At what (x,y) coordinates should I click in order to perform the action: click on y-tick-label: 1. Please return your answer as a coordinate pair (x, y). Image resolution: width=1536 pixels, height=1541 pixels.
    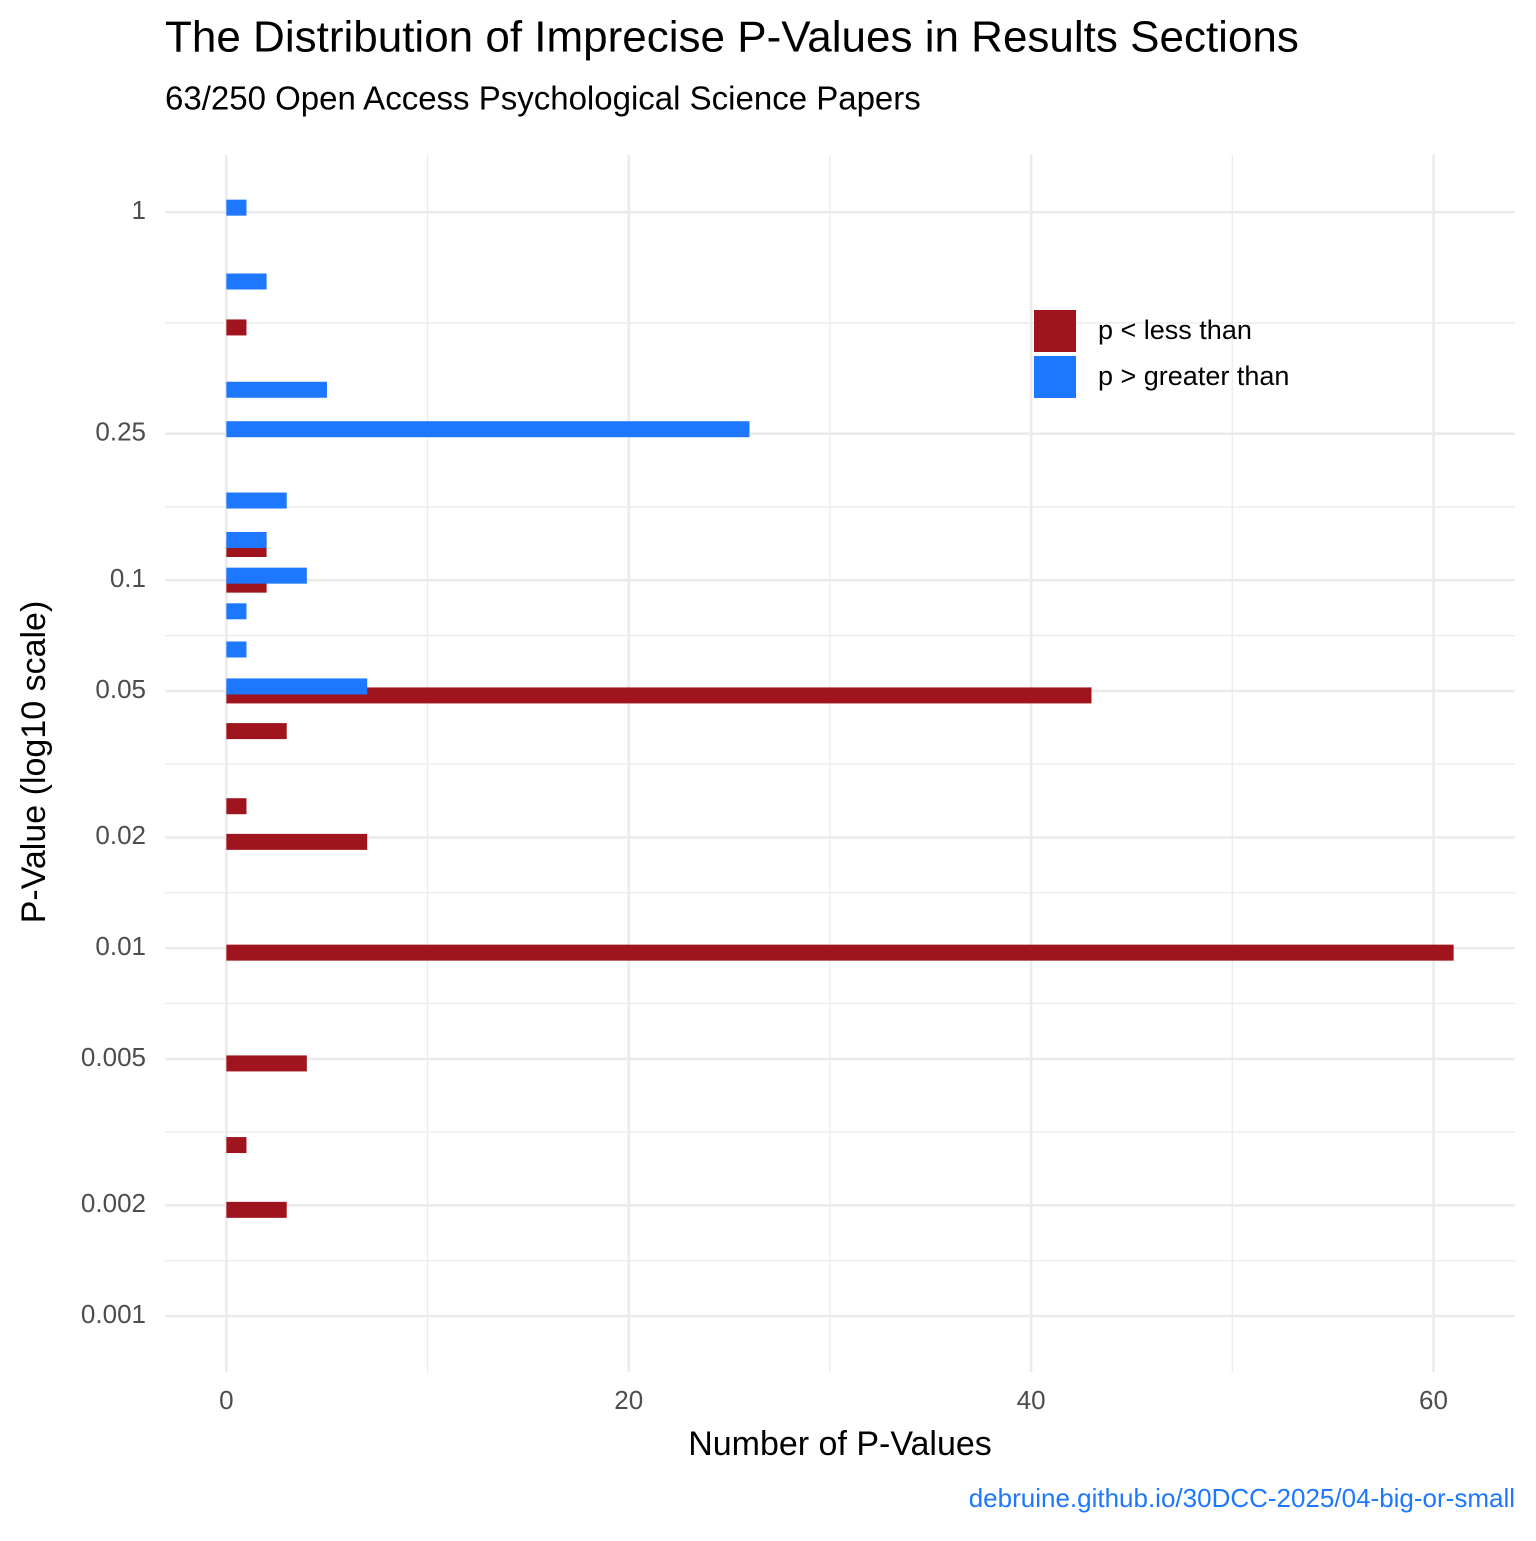
    Looking at the image, I should click on (139, 210).